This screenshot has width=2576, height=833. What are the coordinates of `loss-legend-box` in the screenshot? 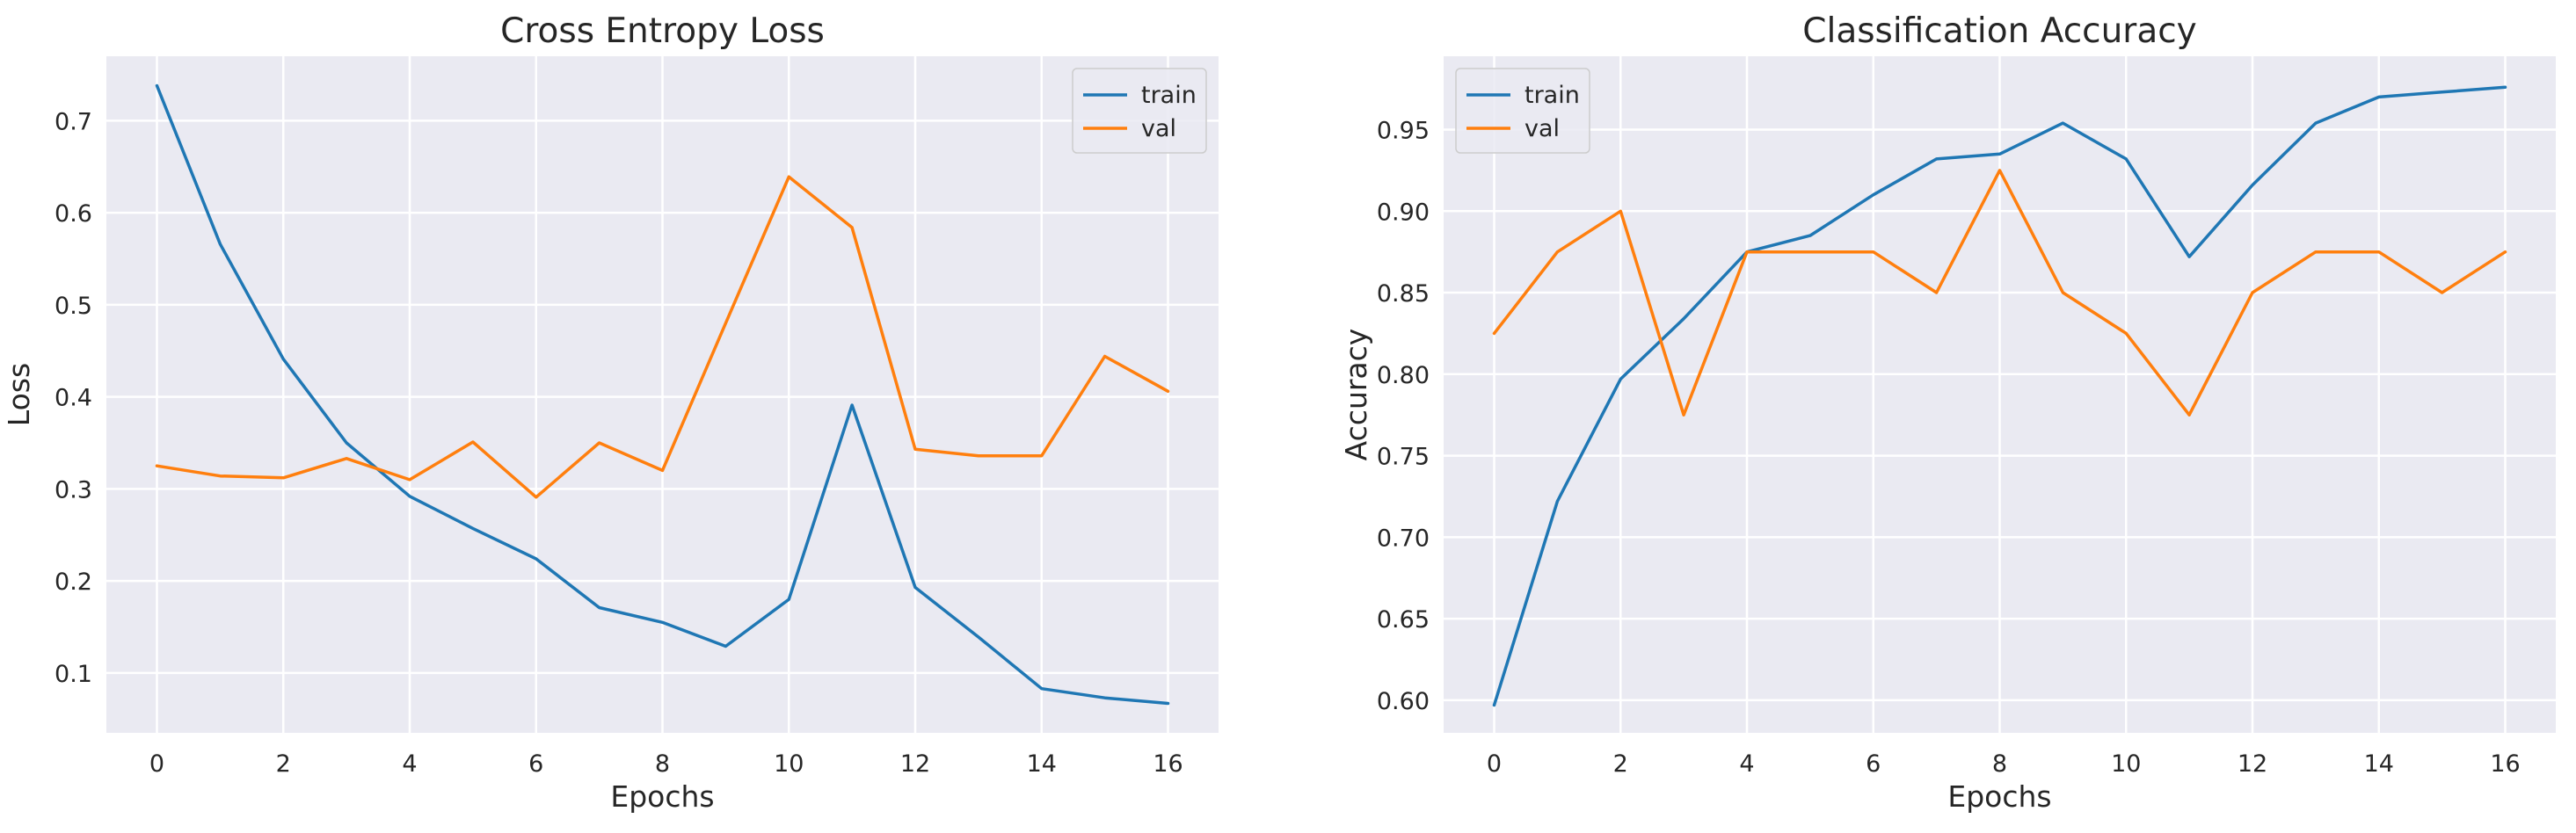 It's located at (1139, 111).